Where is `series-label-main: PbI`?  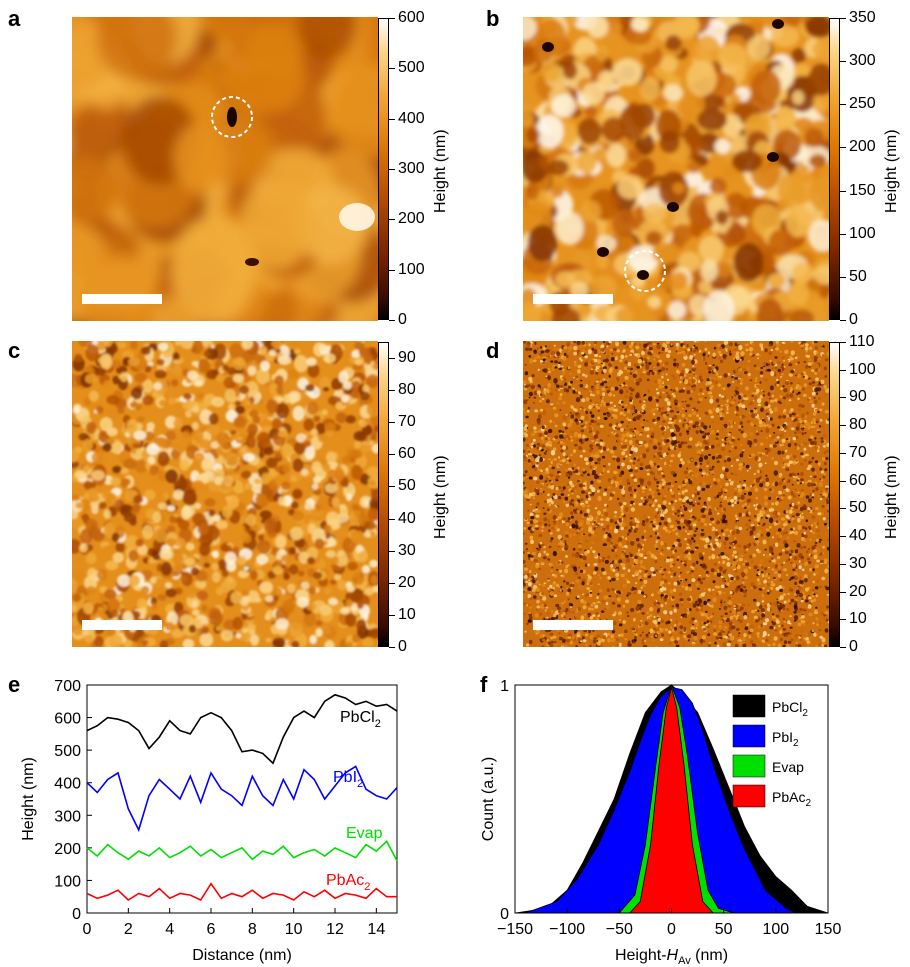 series-label-main: PbI is located at coordinates (345, 777).